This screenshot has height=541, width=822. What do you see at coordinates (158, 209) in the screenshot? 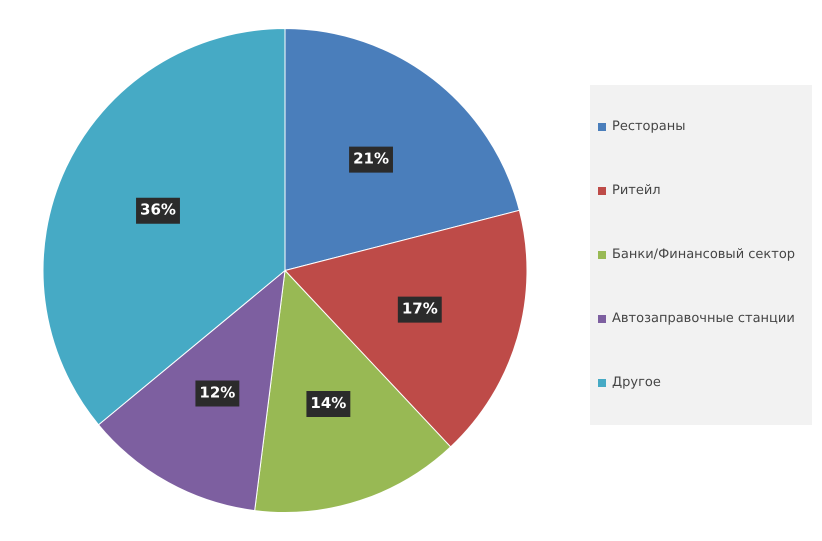
I see `data-label: 36%` at bounding box center [158, 209].